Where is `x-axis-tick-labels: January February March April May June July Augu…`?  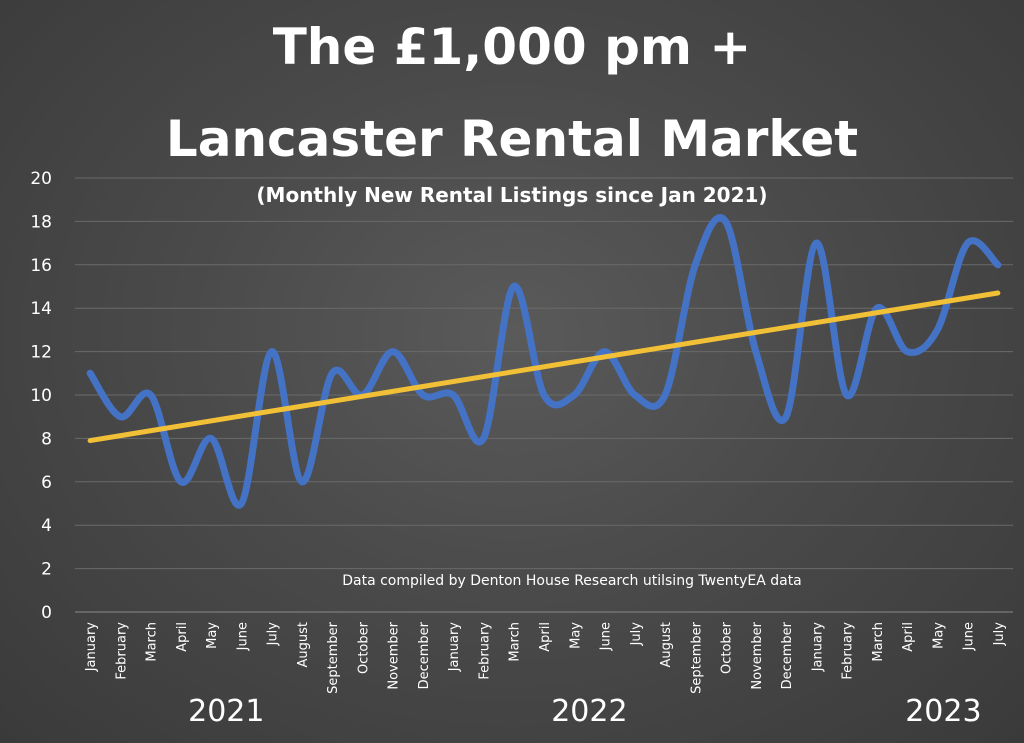
x-axis-tick-labels: January February March April May June July Augu… is located at coordinates (545, 657).